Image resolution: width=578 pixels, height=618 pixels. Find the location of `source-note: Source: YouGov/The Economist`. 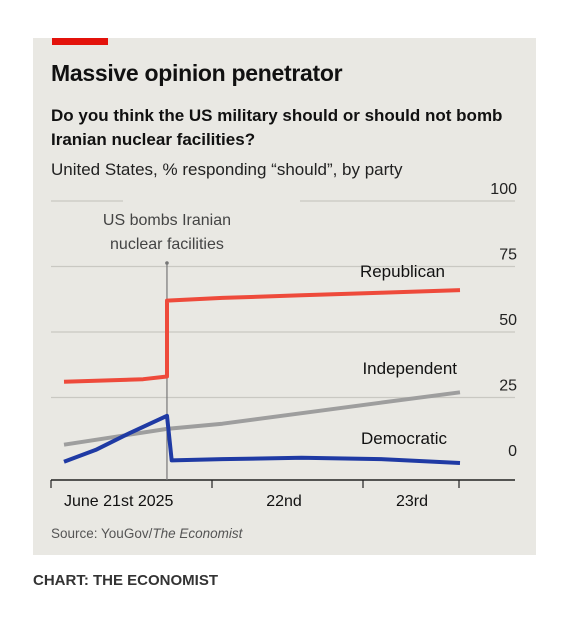

source-note: Source: YouGov/The Economist is located at coordinates (146, 533).